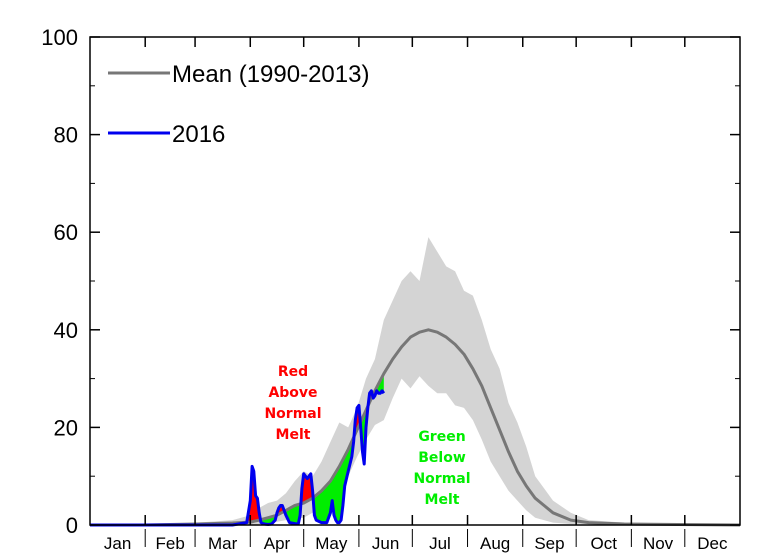 The width and height of the screenshot is (758, 559). I want to click on x-tick-label: Mar, so click(223, 543).